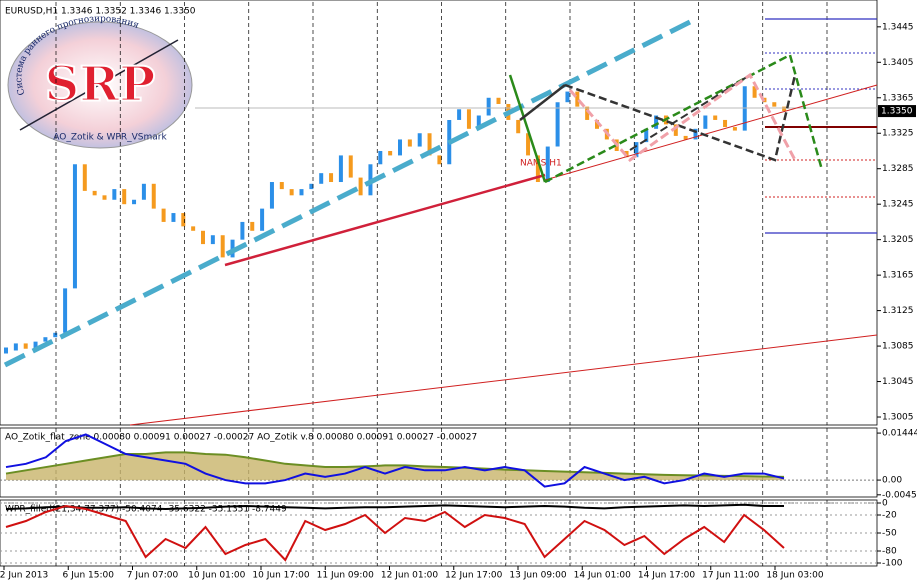 Image resolution: width=917 pixels, height=583 pixels. I want to click on x-tick-label: 6 Jun 15:00, so click(89, 576).